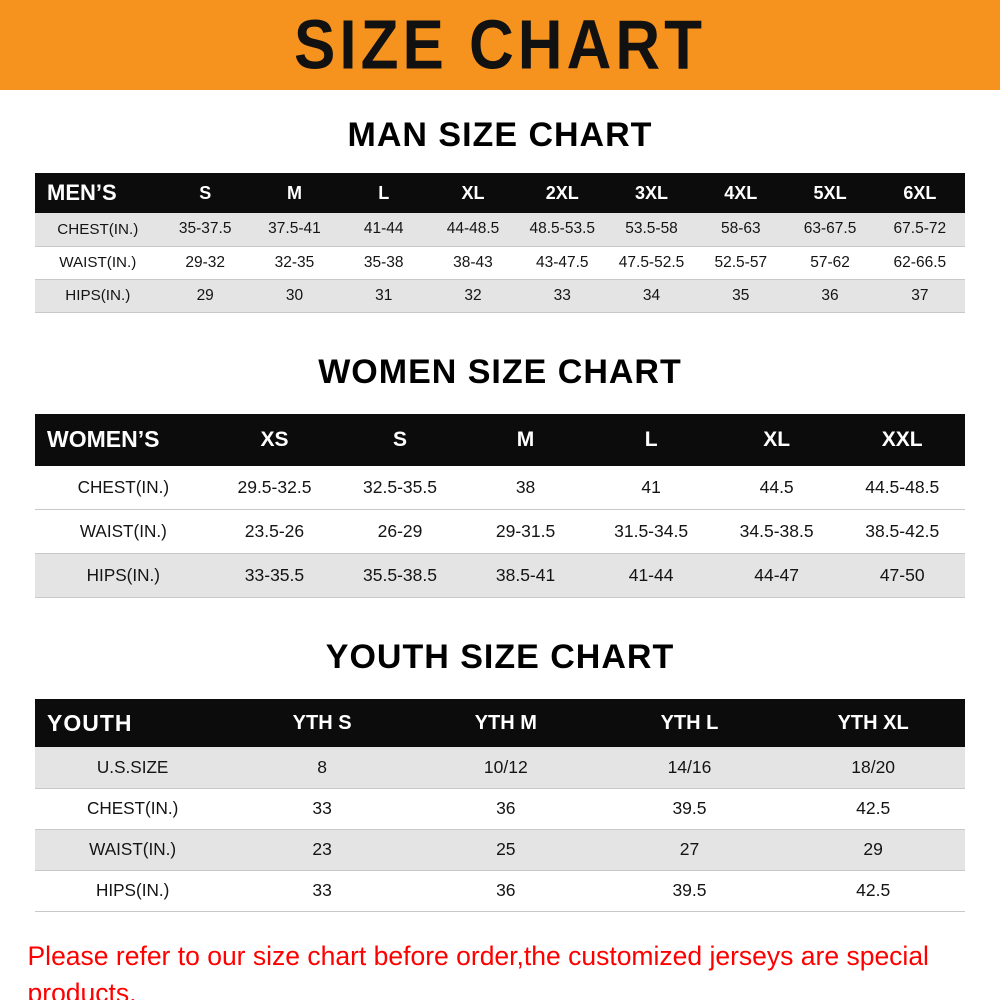 The image size is (1000, 1000). What do you see at coordinates (274, 575) in the screenshot?
I see `size-cell: 33-35.5` at bounding box center [274, 575].